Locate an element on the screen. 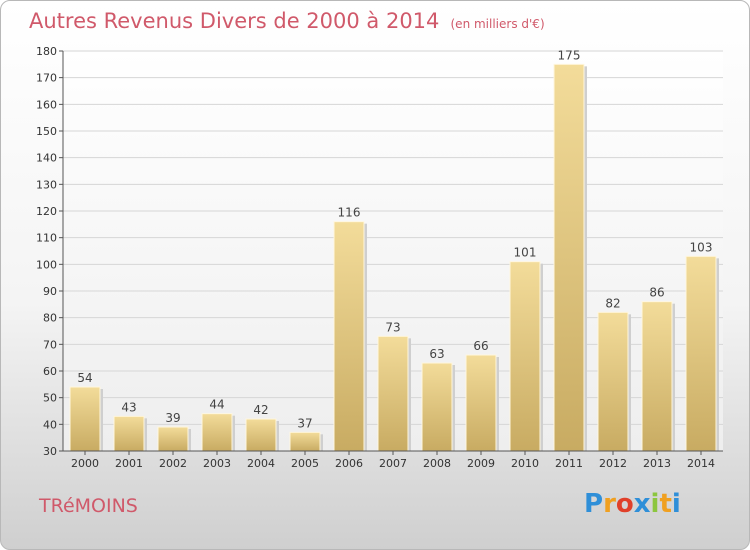 The height and width of the screenshot is (550, 750). x-tick-label: 2004 is located at coordinates (261, 463).